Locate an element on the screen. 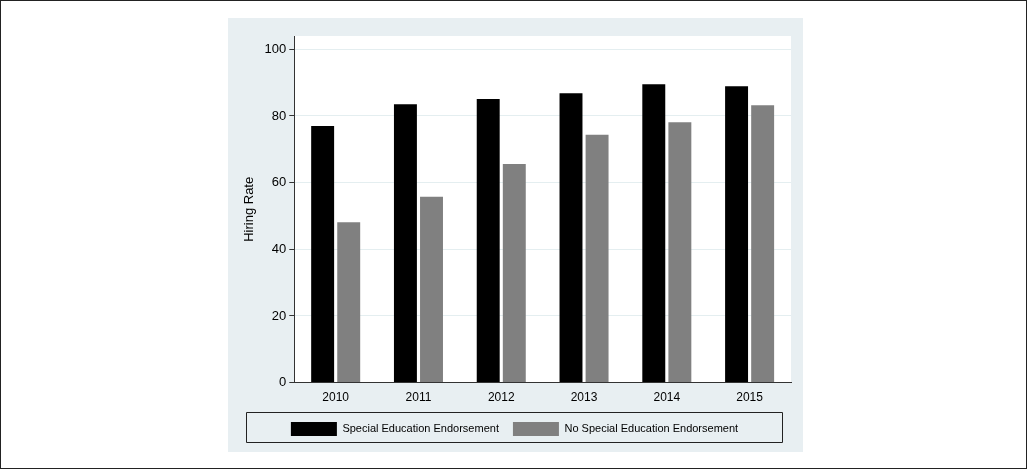 Image resolution: width=1027 pixels, height=469 pixels. y-tick-label: 100 is located at coordinates (275, 48).